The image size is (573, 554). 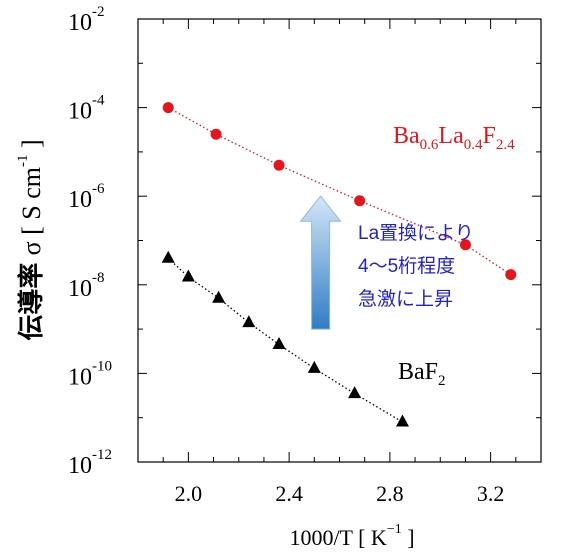 What do you see at coordinates (405, 299) in the screenshot?
I see `annotation-text: 急激に上昇` at bounding box center [405, 299].